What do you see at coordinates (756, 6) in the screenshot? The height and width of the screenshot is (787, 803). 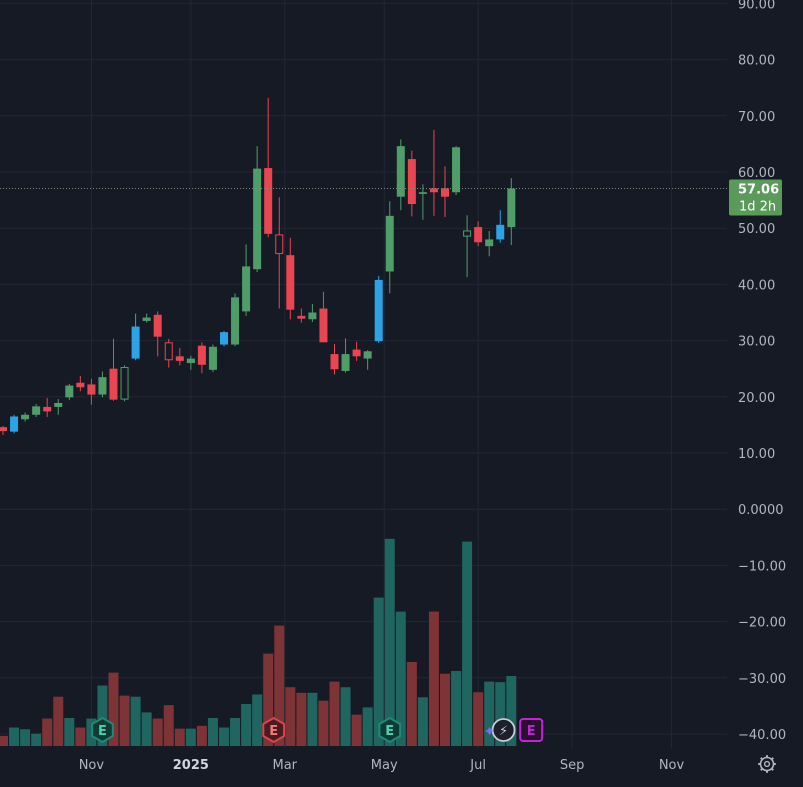 I see `price-tick-label: 90.00` at bounding box center [756, 6].